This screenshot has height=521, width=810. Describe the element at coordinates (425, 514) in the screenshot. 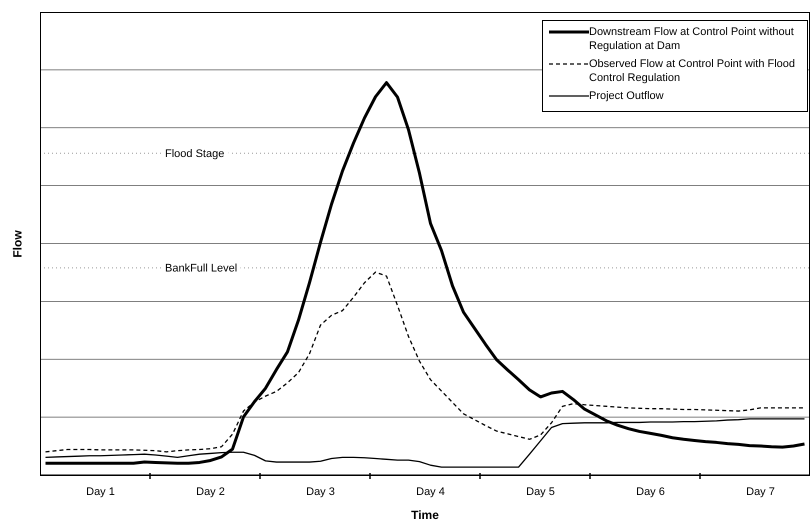

I see `x-axis-title: Time` at that location.